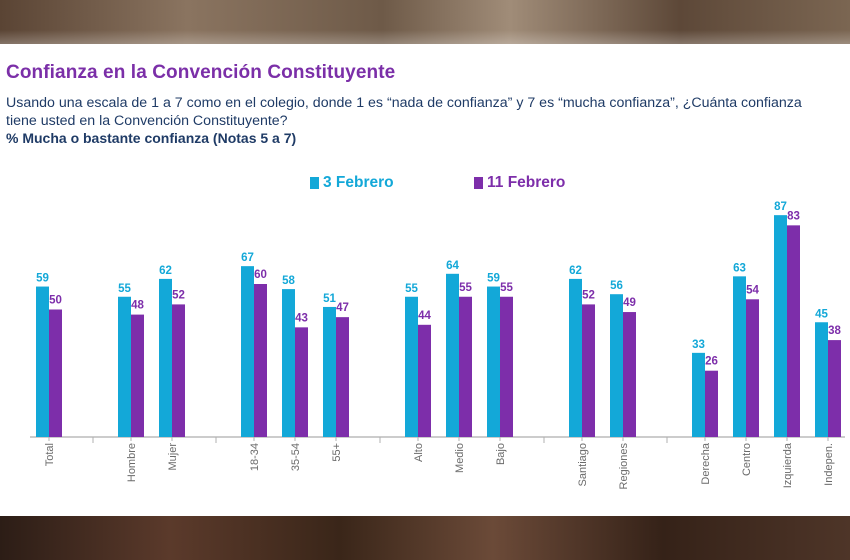 This screenshot has width=850, height=560. Describe the element at coordinates (452, 266) in the screenshot. I see `data-label: 64` at that location.